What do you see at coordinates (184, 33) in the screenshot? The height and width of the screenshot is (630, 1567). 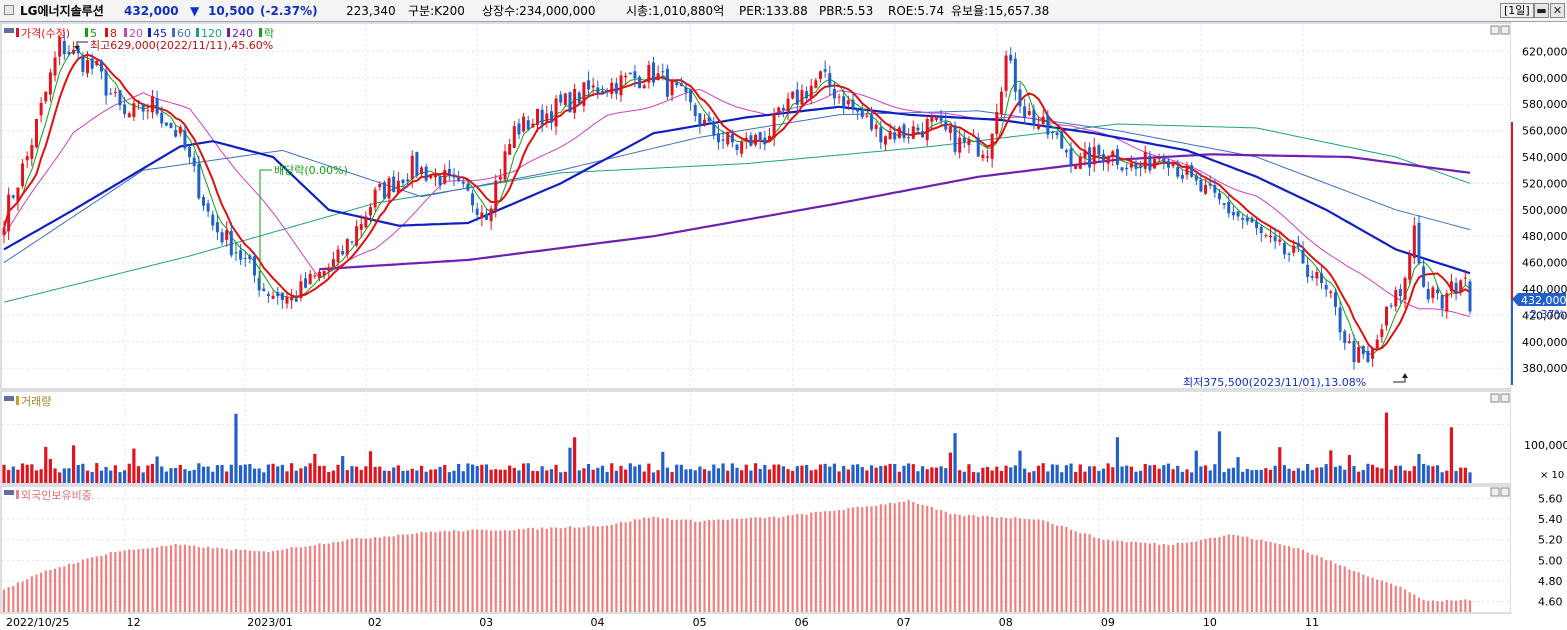 I see `legend-ma60: 60` at bounding box center [184, 33].